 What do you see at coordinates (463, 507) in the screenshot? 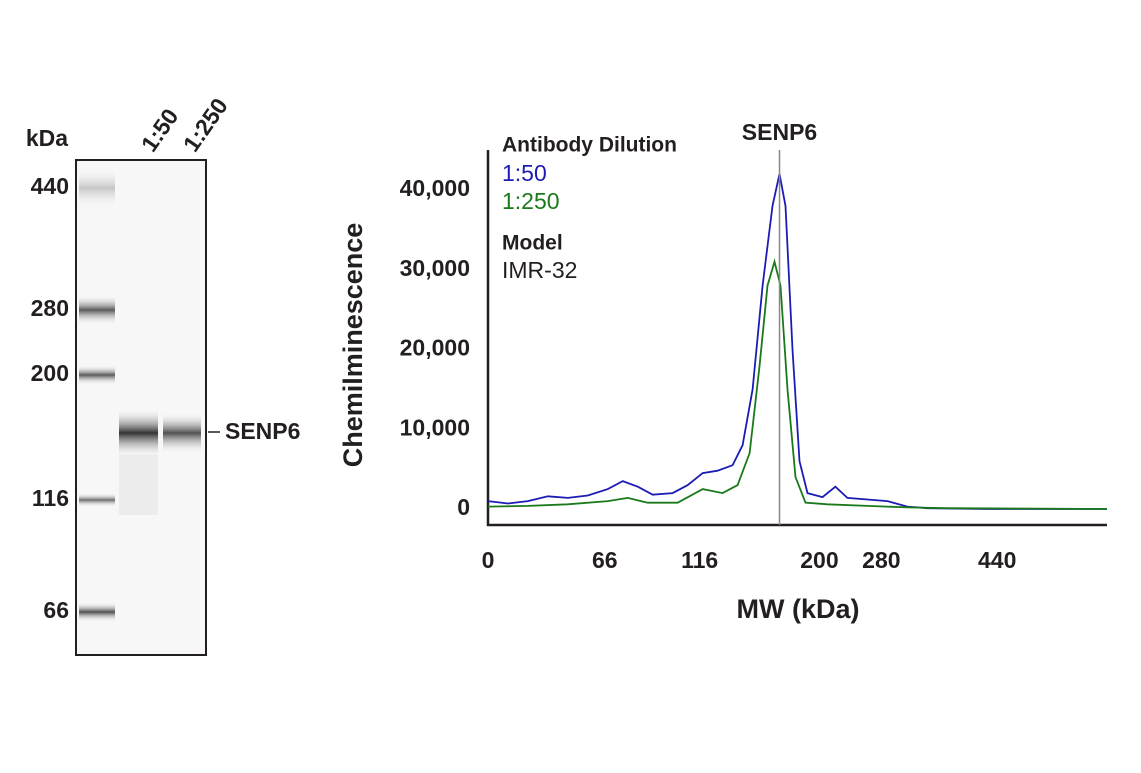
I see `y-tick-label: 0` at bounding box center [463, 507].